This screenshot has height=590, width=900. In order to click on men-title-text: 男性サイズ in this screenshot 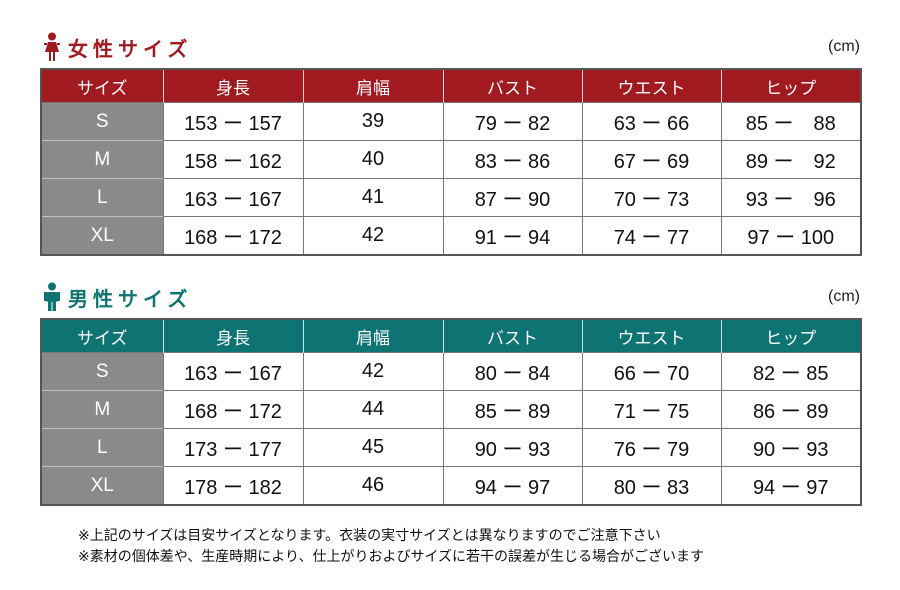, I will do `click(130, 298)`.